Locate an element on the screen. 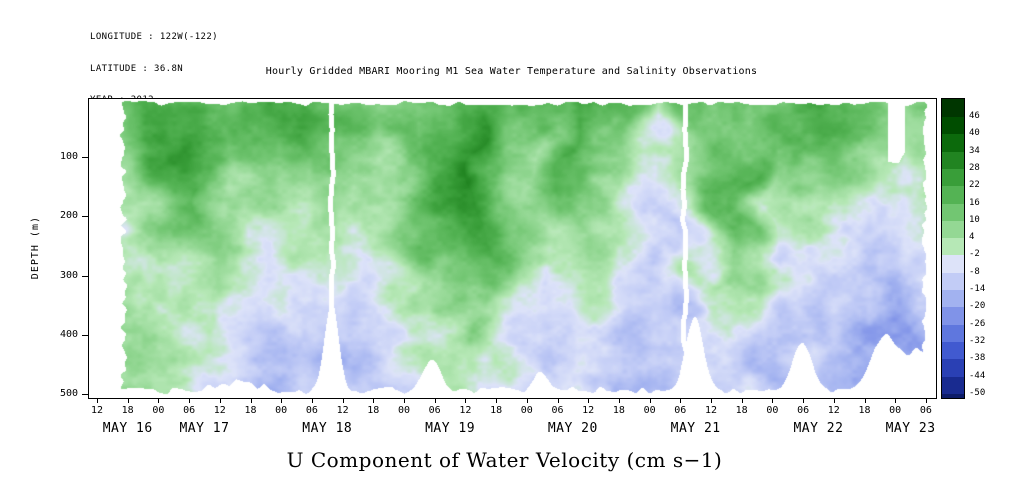  colorbar-tick-label: -50 is located at coordinates (977, 392).